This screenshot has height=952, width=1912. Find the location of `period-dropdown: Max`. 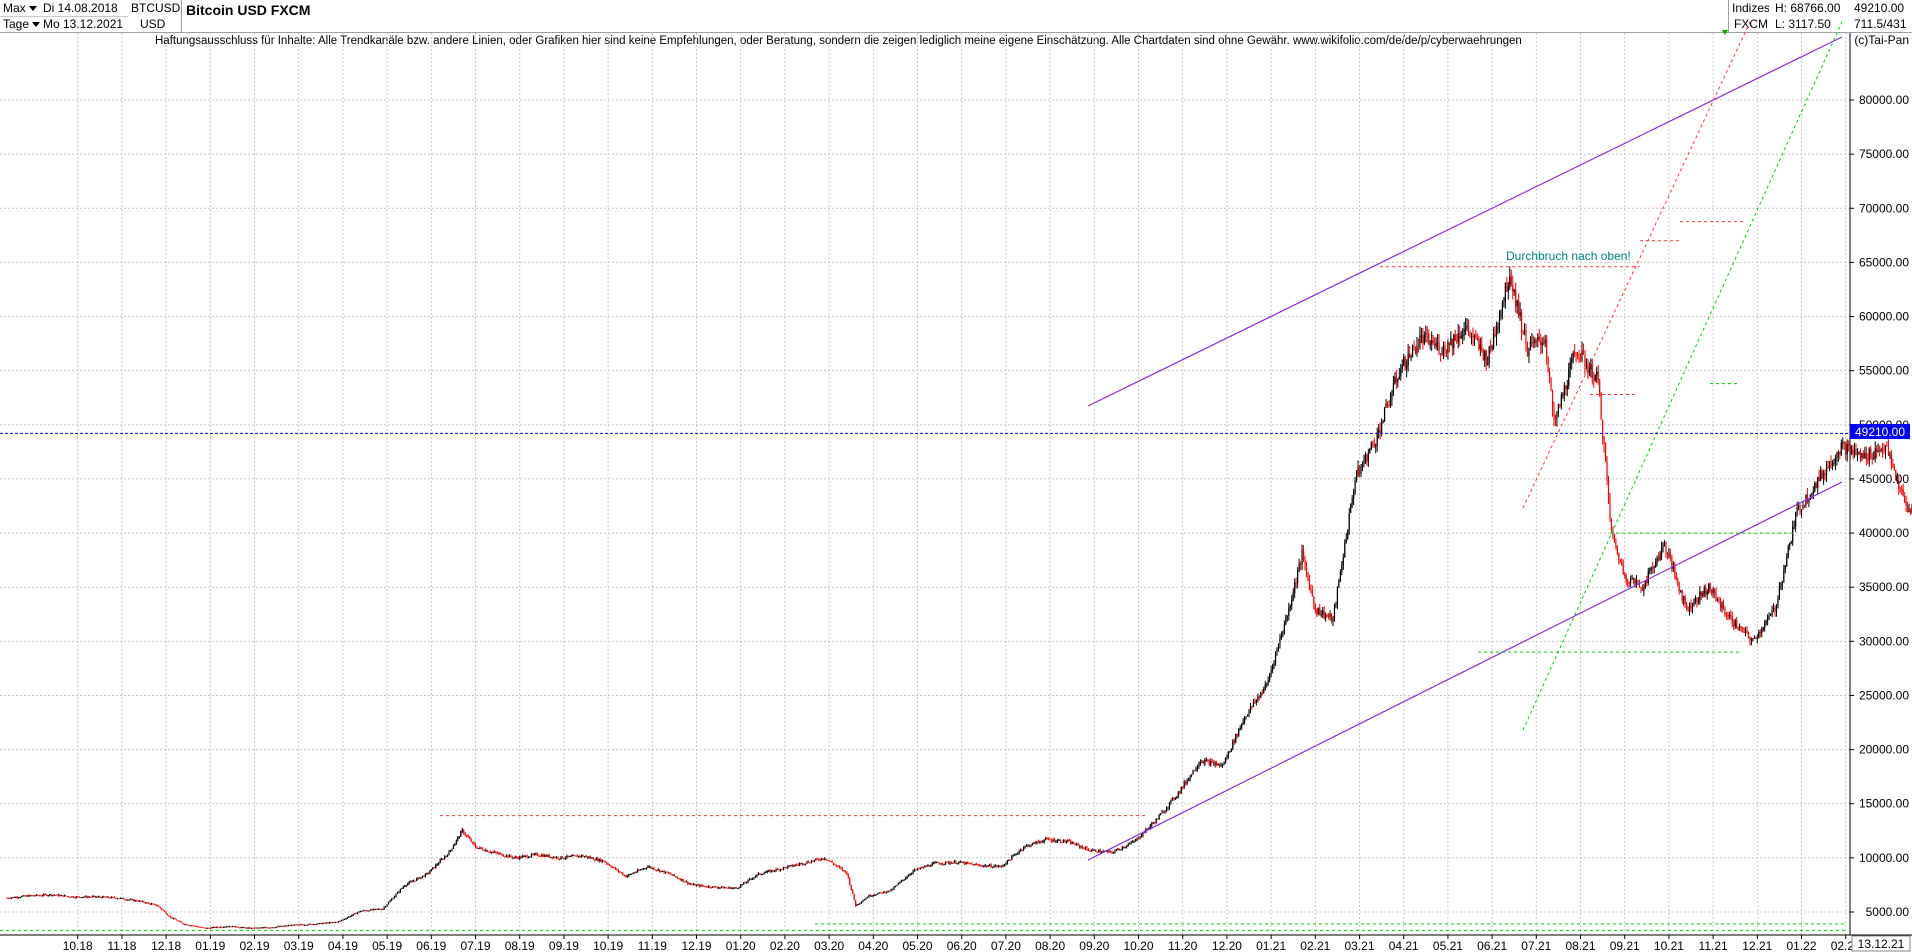

period-dropdown: Max is located at coordinates (20, 8).